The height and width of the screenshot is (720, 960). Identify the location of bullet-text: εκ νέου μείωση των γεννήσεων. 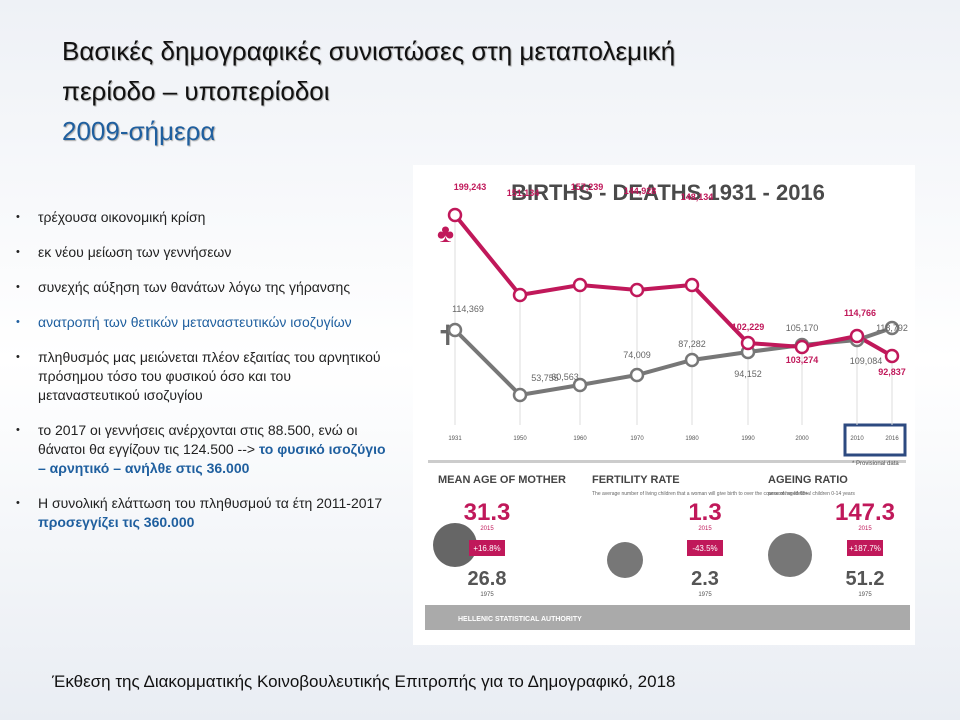
(135, 252).